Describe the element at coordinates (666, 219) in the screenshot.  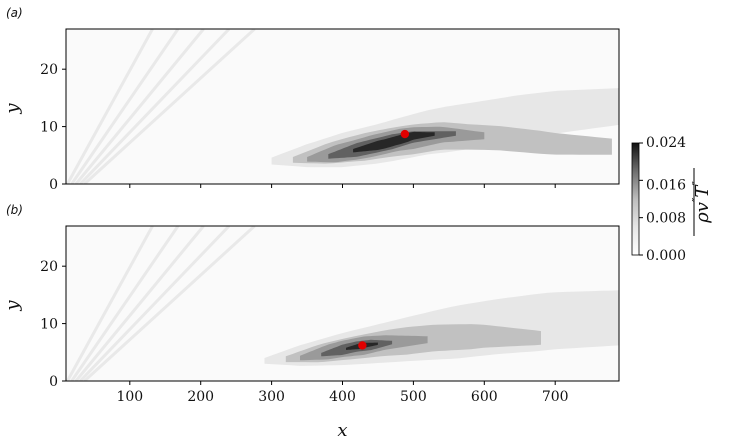
I see `colorbar-tick-label: 0.008` at that location.